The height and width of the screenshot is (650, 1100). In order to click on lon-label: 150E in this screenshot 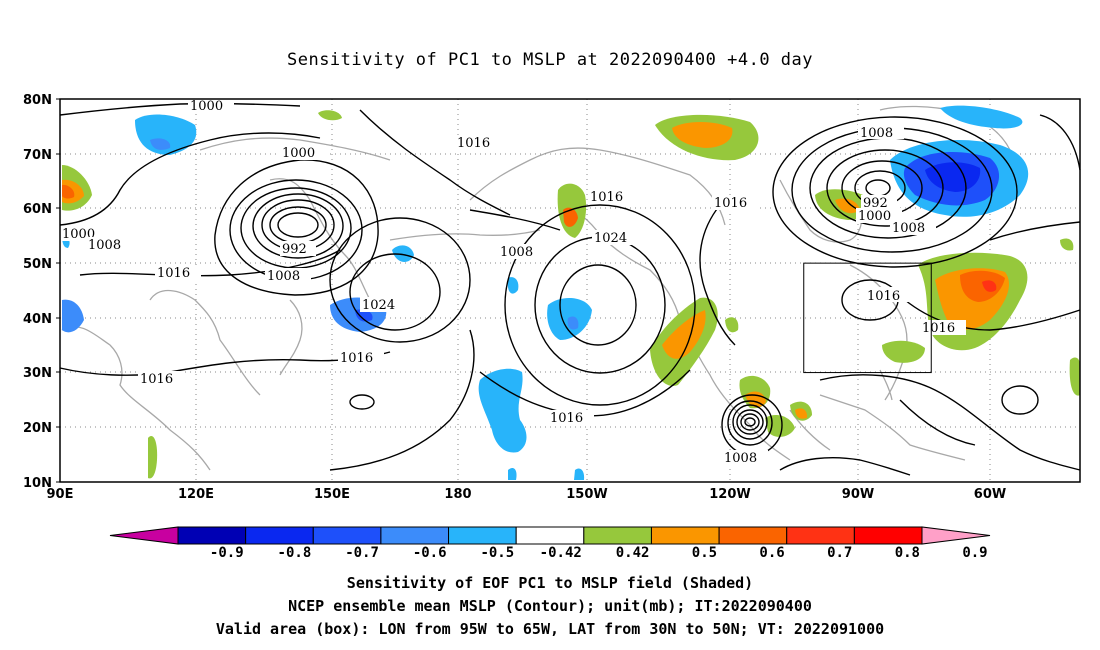, I will do `click(332, 494)`.